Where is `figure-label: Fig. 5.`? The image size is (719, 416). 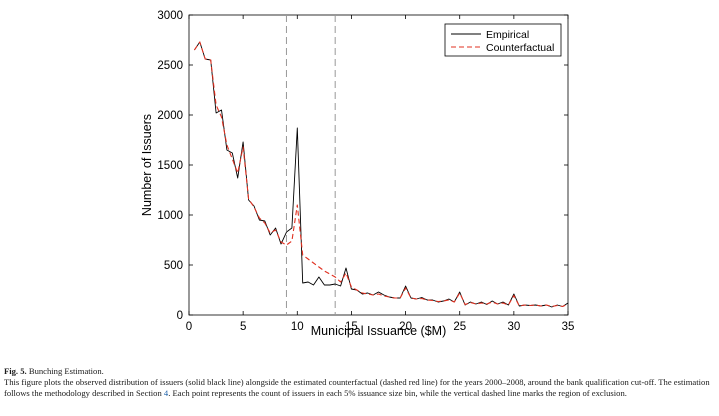
figure-label: Fig. 5. is located at coordinates (15, 371).